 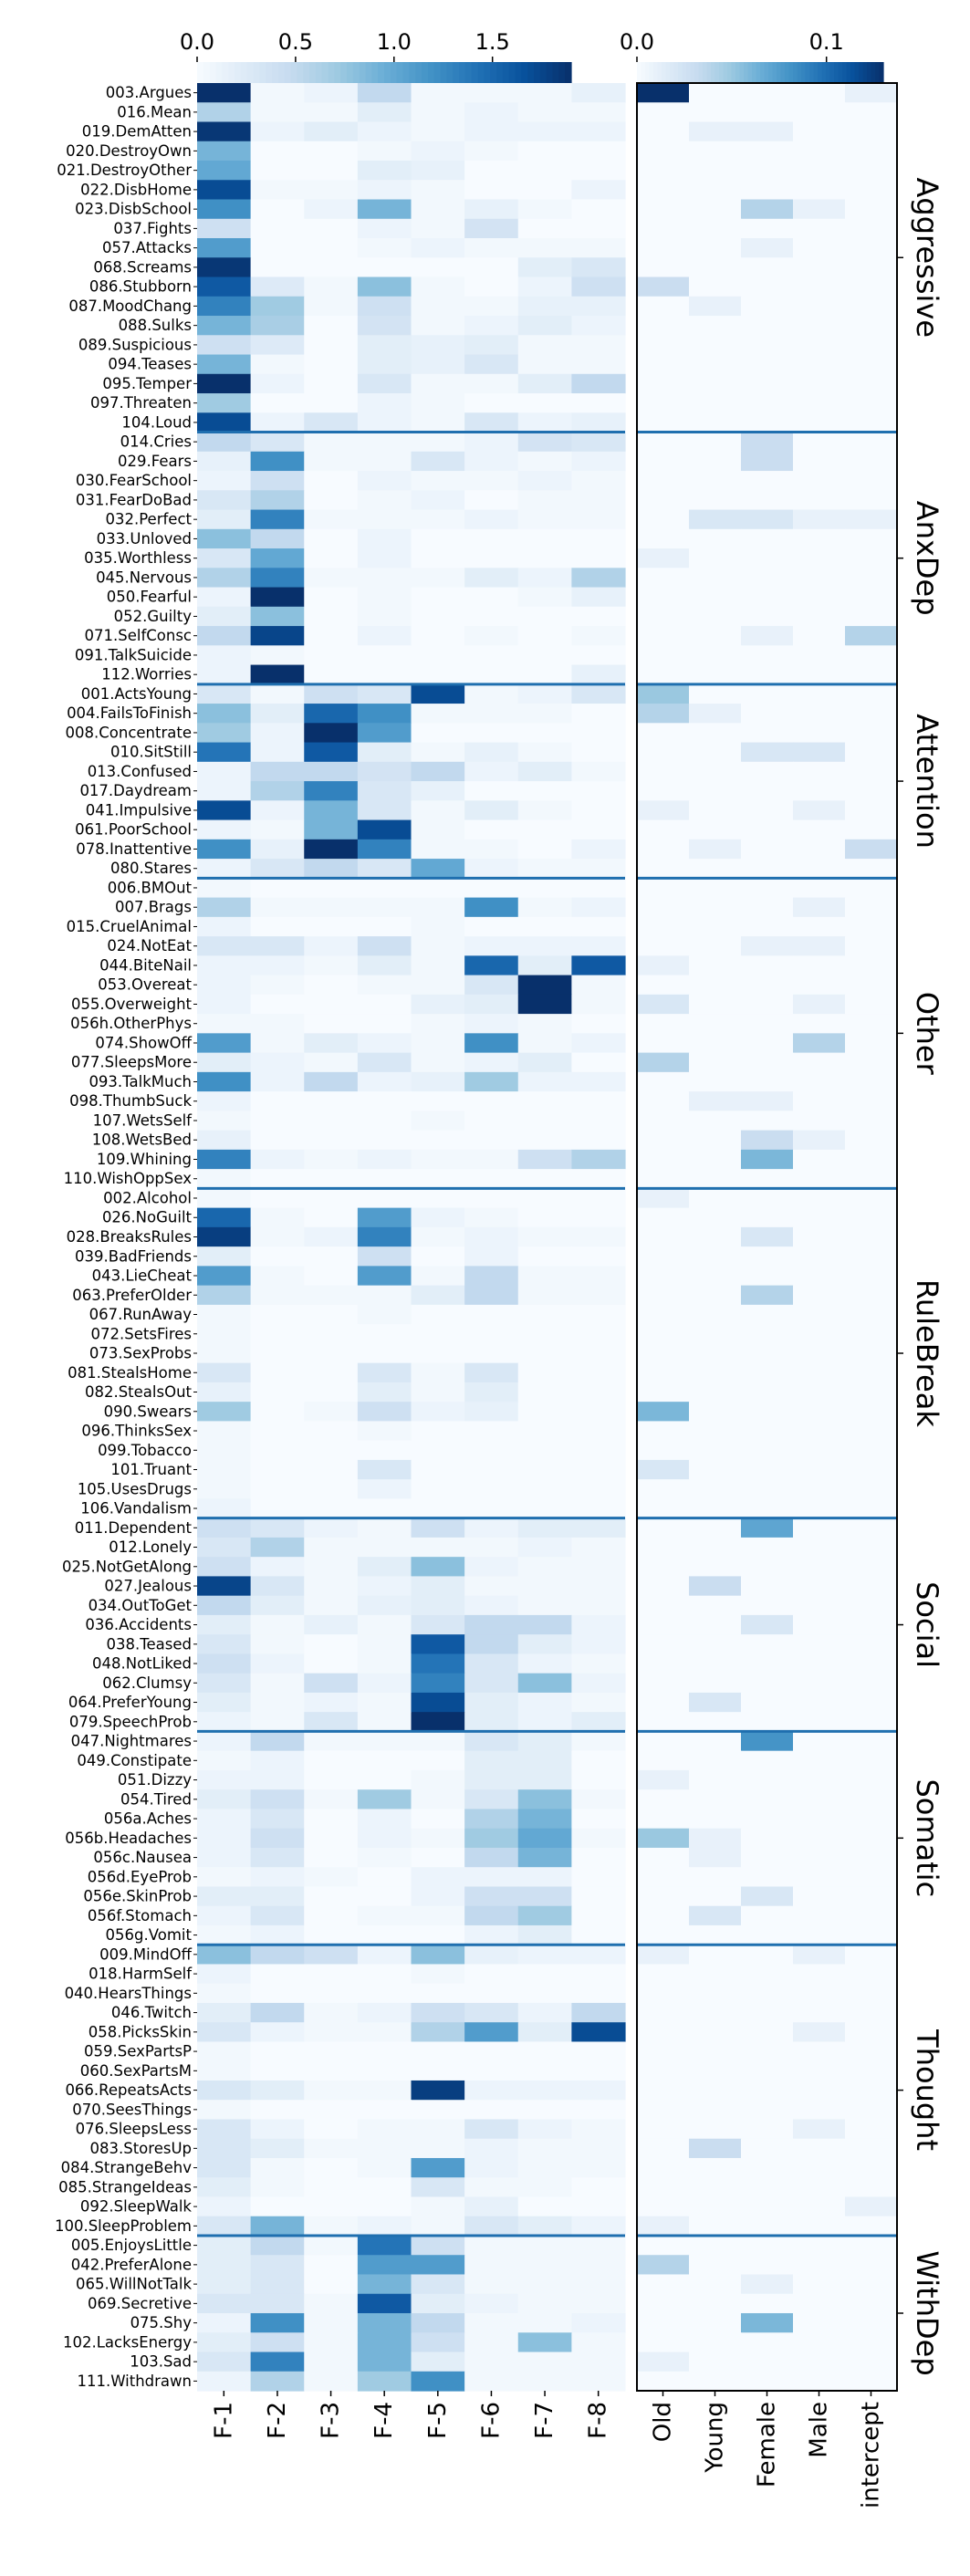 What do you see at coordinates (768, 1934) in the screenshot?
I see `cell-056g.Vomit-Female` at bounding box center [768, 1934].